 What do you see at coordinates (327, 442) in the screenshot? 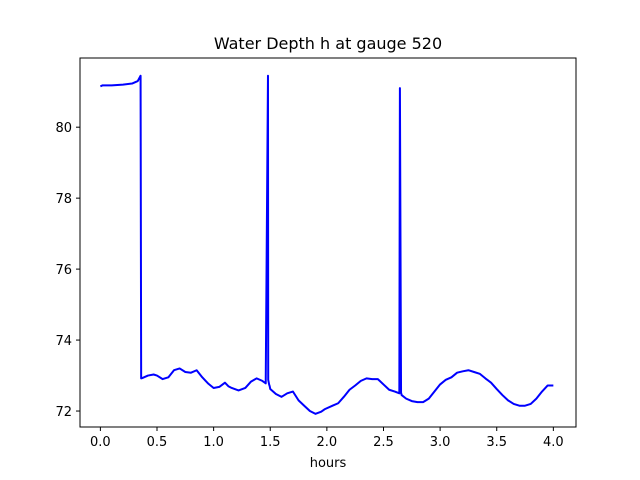
I see `x-tick-label: 2.0` at bounding box center [327, 442].